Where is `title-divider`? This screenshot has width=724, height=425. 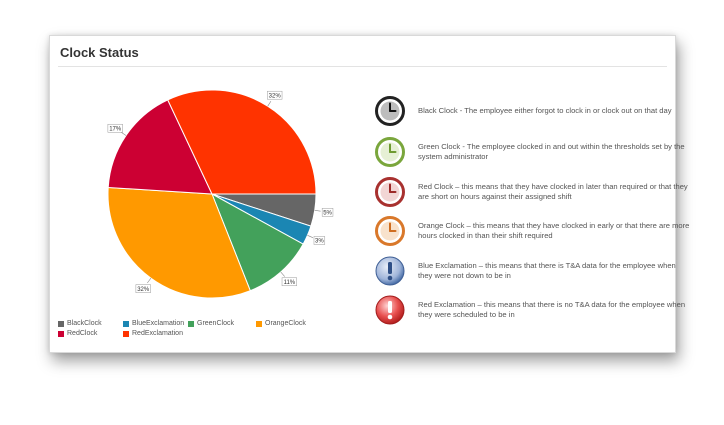 title-divider is located at coordinates (362, 66).